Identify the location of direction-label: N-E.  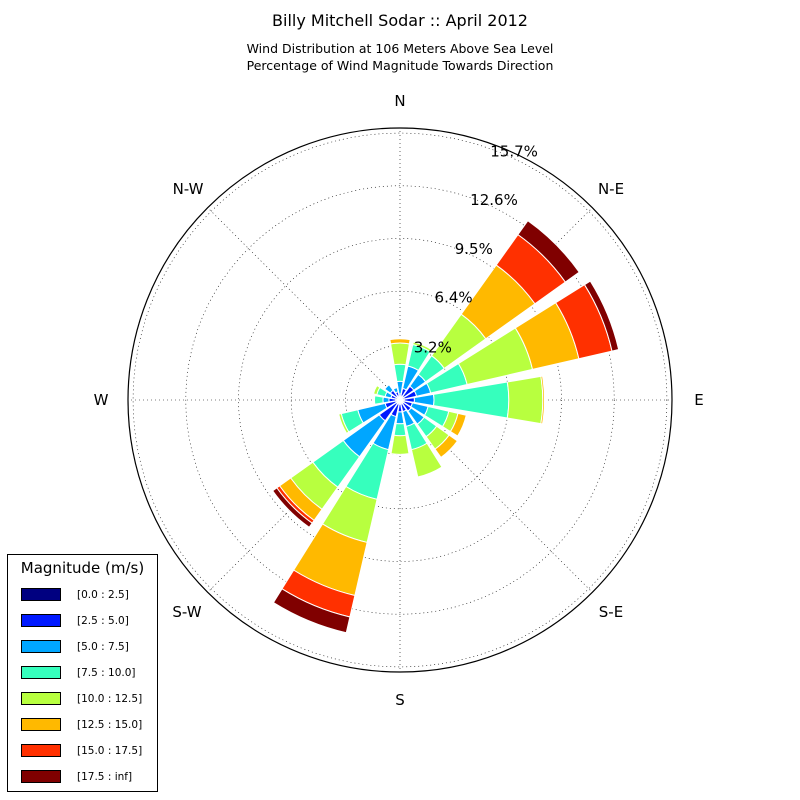
(611, 189).